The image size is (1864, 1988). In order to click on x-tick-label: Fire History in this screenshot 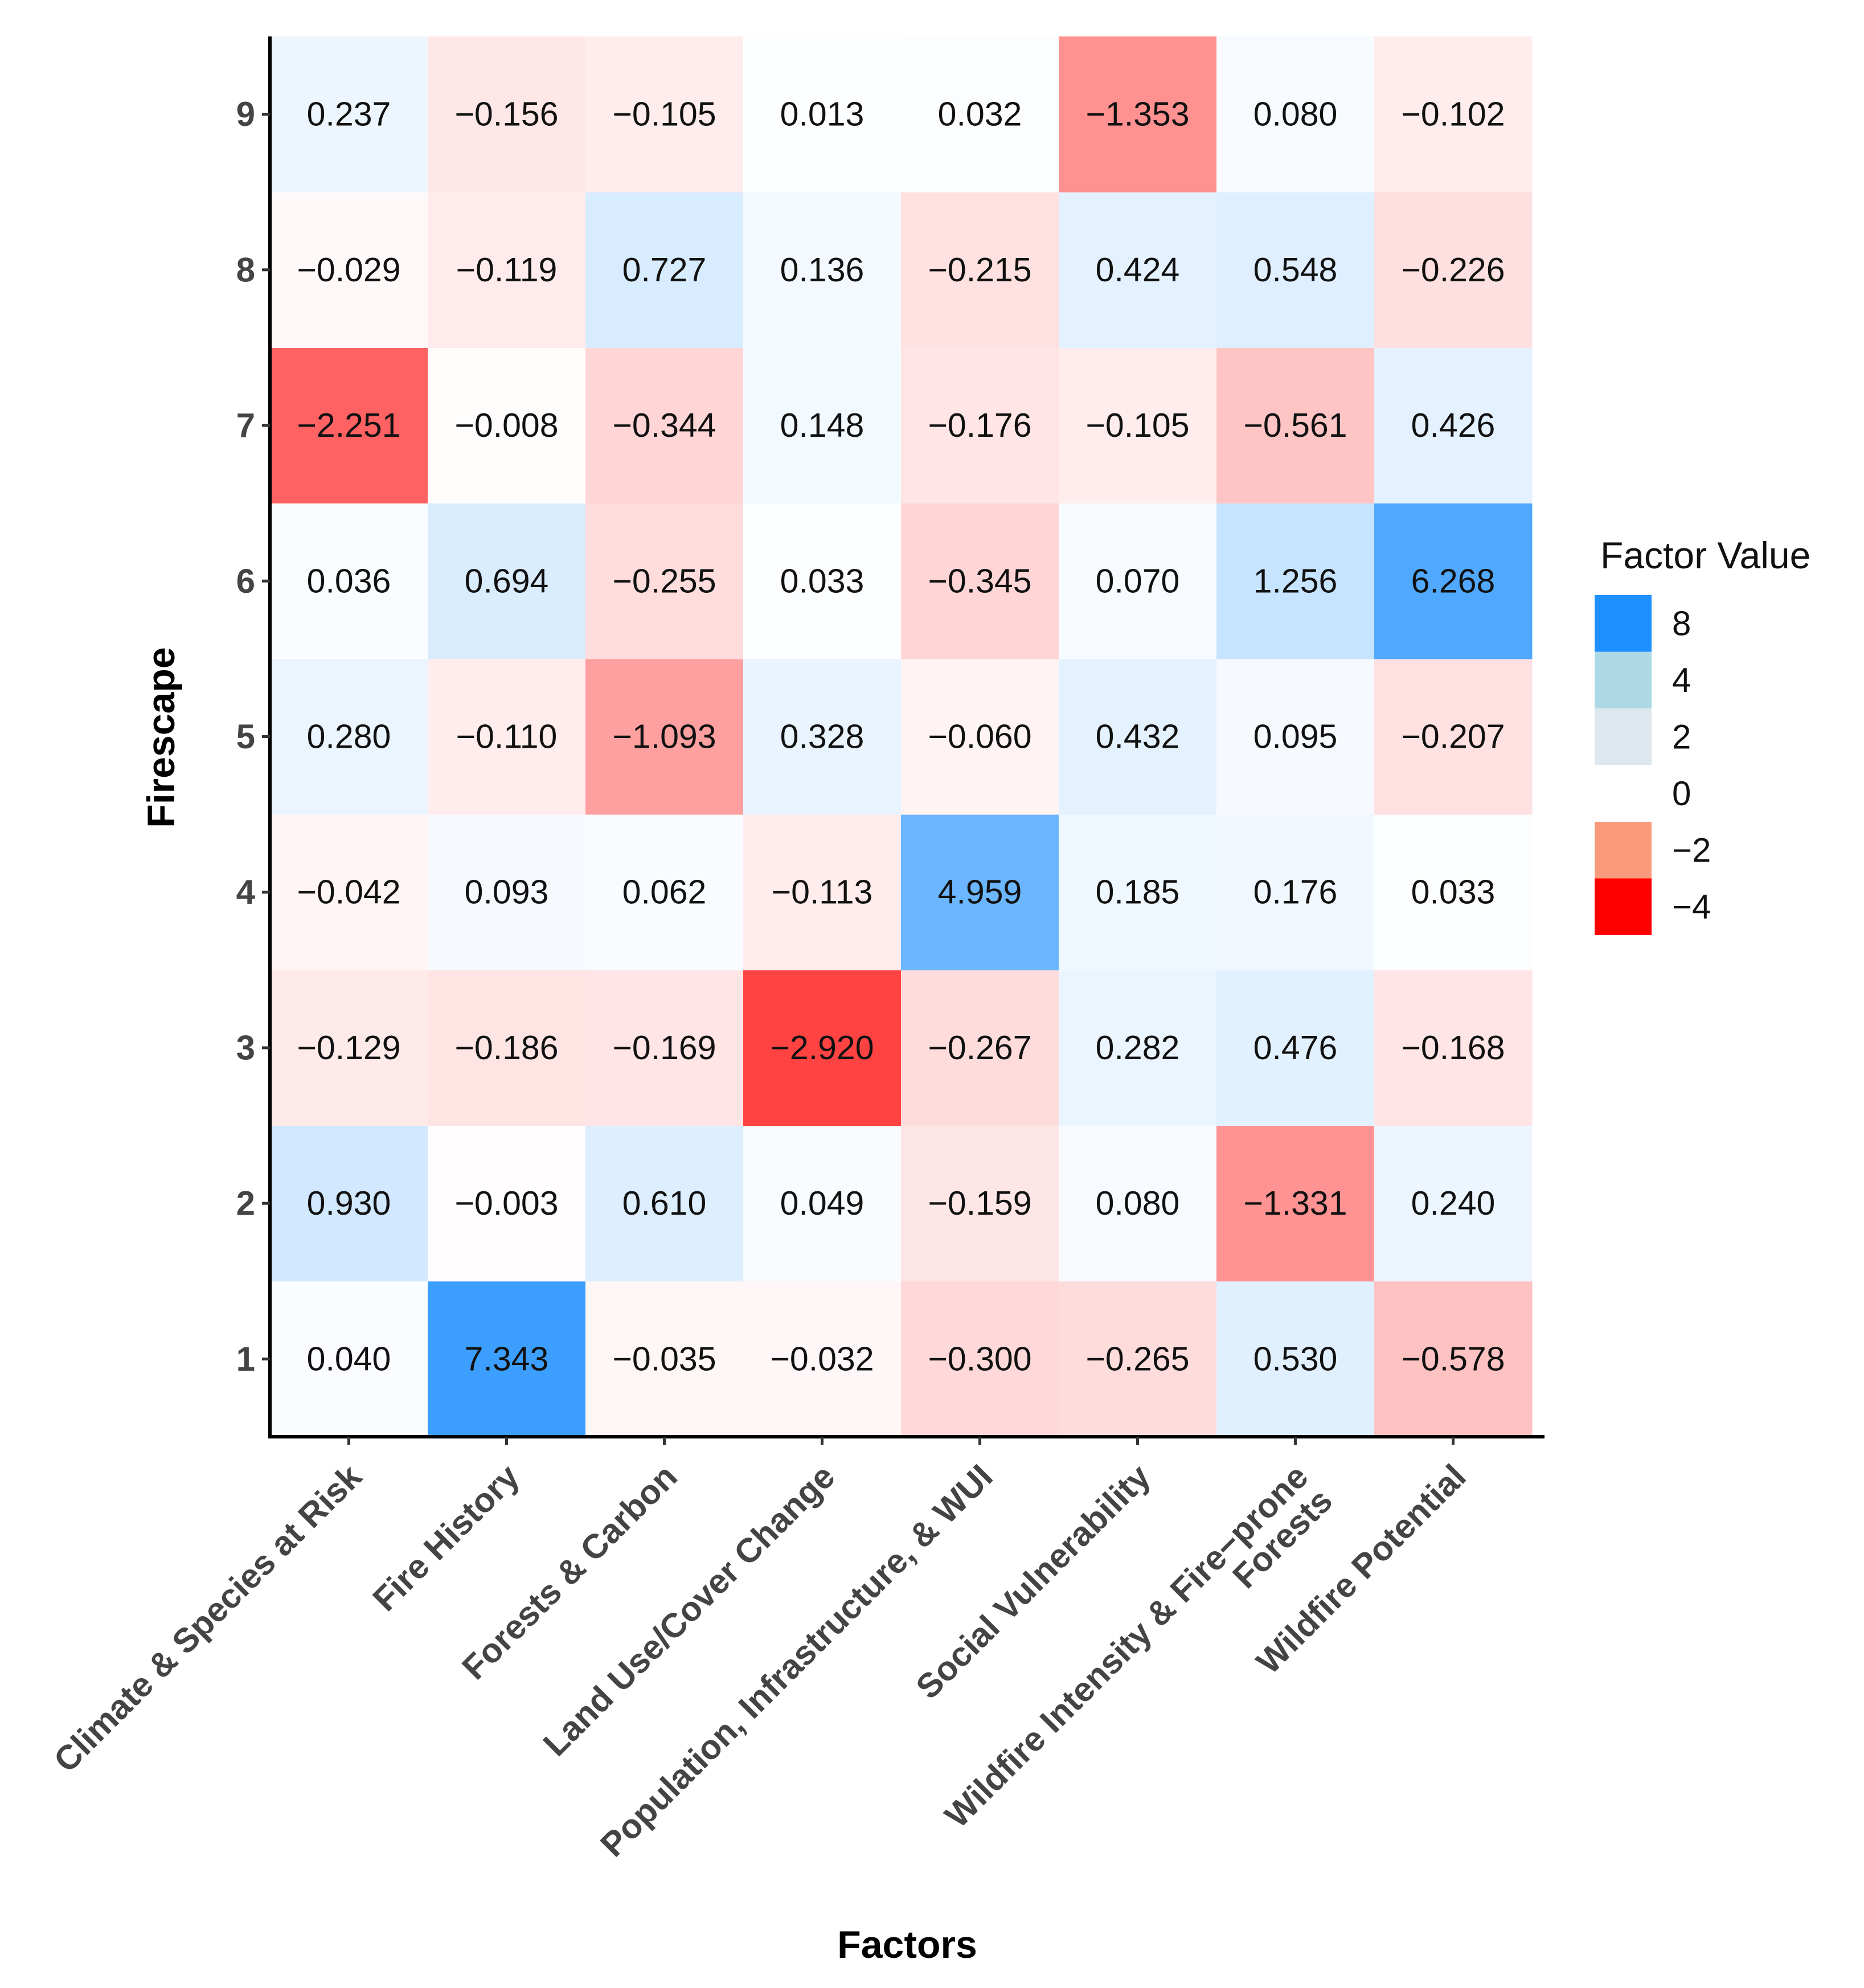, I will do `click(446, 1537)`.